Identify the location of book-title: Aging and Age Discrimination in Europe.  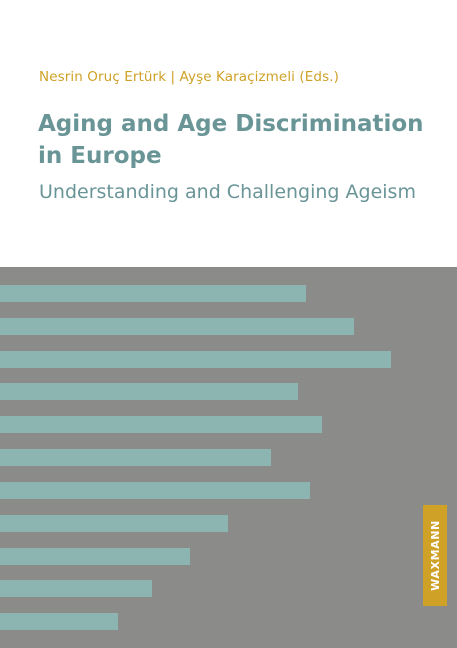
(231, 140).